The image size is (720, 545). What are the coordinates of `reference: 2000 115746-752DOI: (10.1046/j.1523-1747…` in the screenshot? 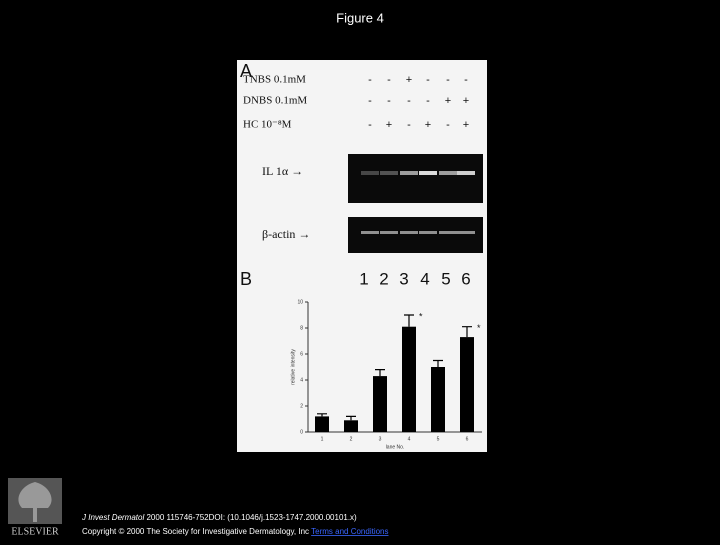 It's located at (251, 517).